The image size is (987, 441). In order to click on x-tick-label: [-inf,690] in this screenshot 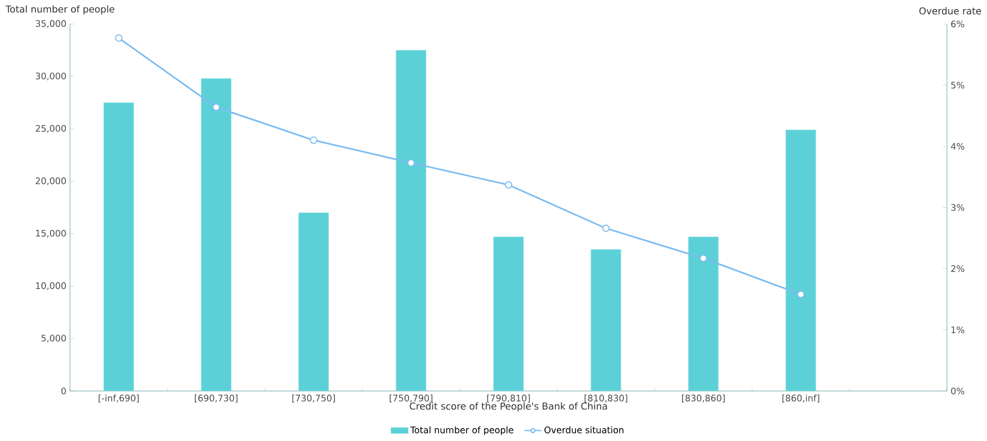, I will do `click(118, 398)`.